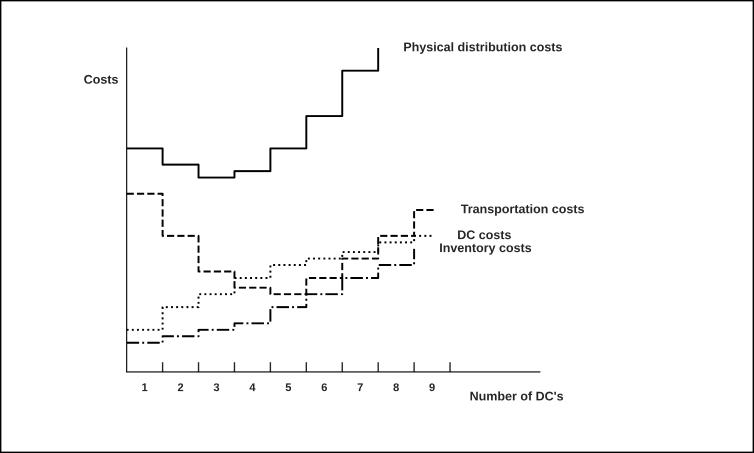 The width and height of the screenshot is (754, 453). Describe the element at coordinates (145, 387) in the screenshot. I see `x-tick-label: 1` at that location.